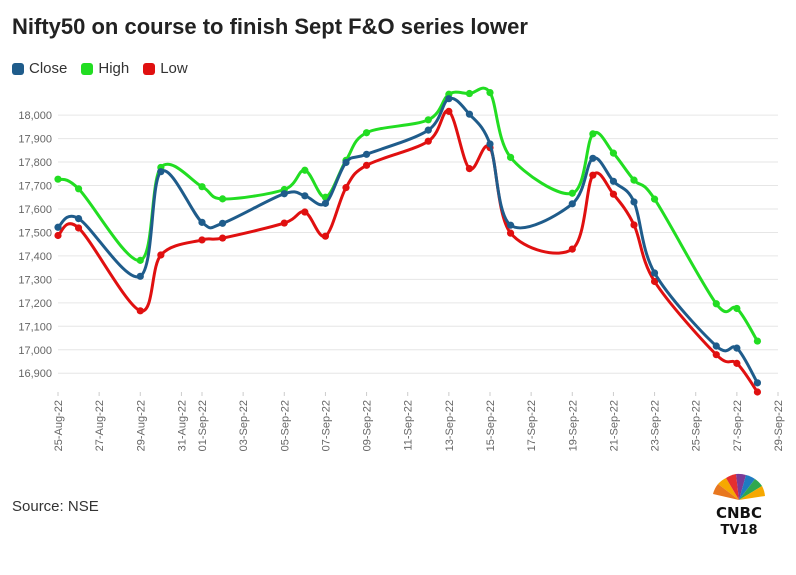  Describe the element at coordinates (738, 530) in the screenshot. I see `logo-line-2: TV18` at that location.